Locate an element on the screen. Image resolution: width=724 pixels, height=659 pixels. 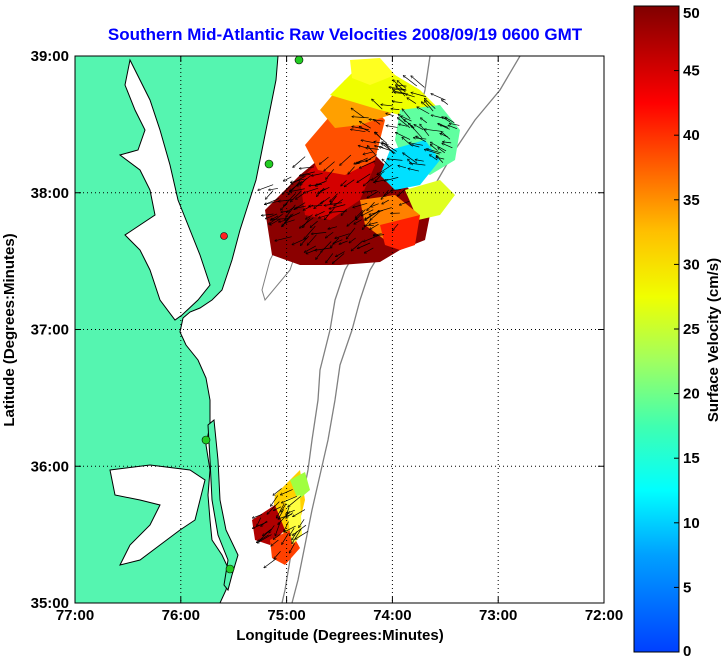
colorbar-tick-label: 35 is located at coordinates (691, 200).